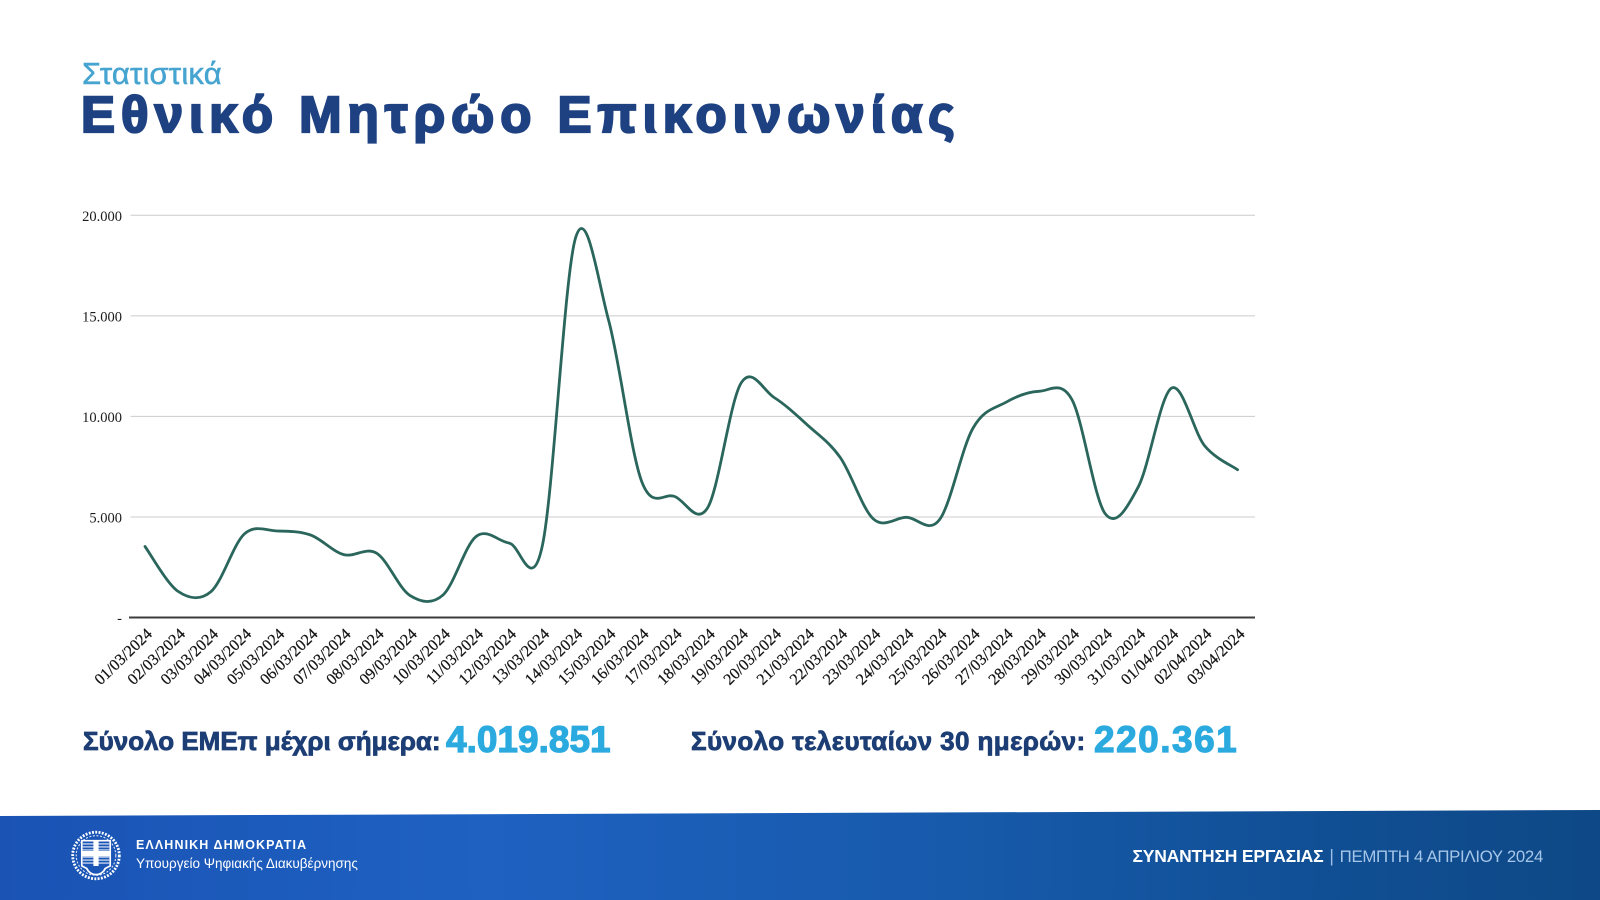 The height and width of the screenshot is (900, 1600). Describe the element at coordinates (102, 217) in the screenshot. I see `svg-text: 20.000` at that location.